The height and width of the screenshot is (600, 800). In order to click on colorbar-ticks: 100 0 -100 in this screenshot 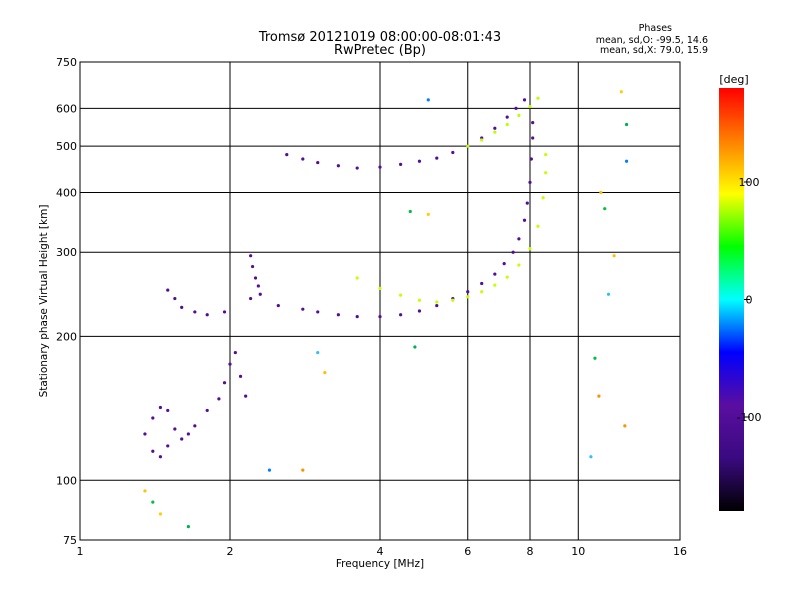, I will do `click(749, 300)`.